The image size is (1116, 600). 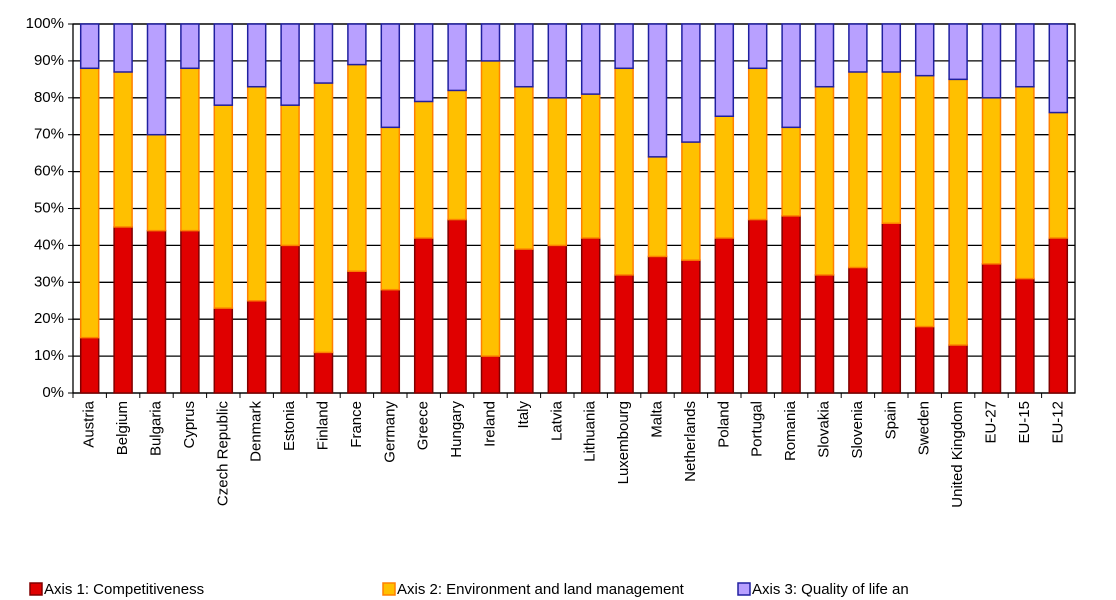 I want to click on x-tick-label: Netherlands, so click(x=690, y=441).